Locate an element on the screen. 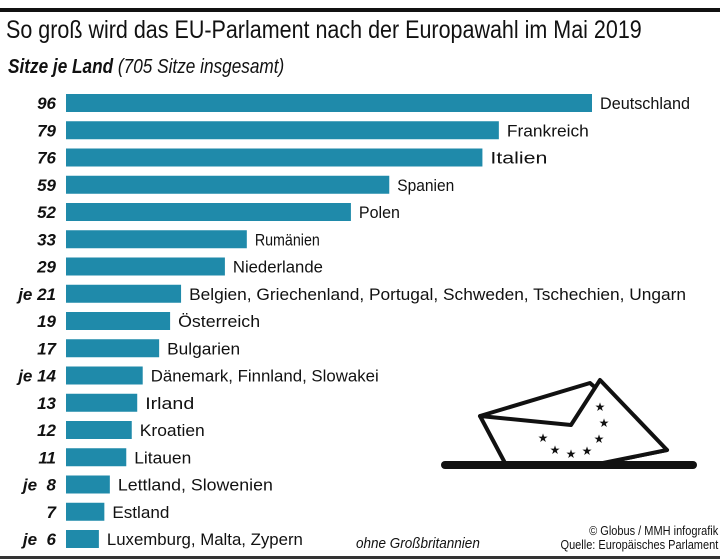 Image resolution: width=720 pixels, height=560 pixels. category-label: Deutschland is located at coordinates (645, 103).